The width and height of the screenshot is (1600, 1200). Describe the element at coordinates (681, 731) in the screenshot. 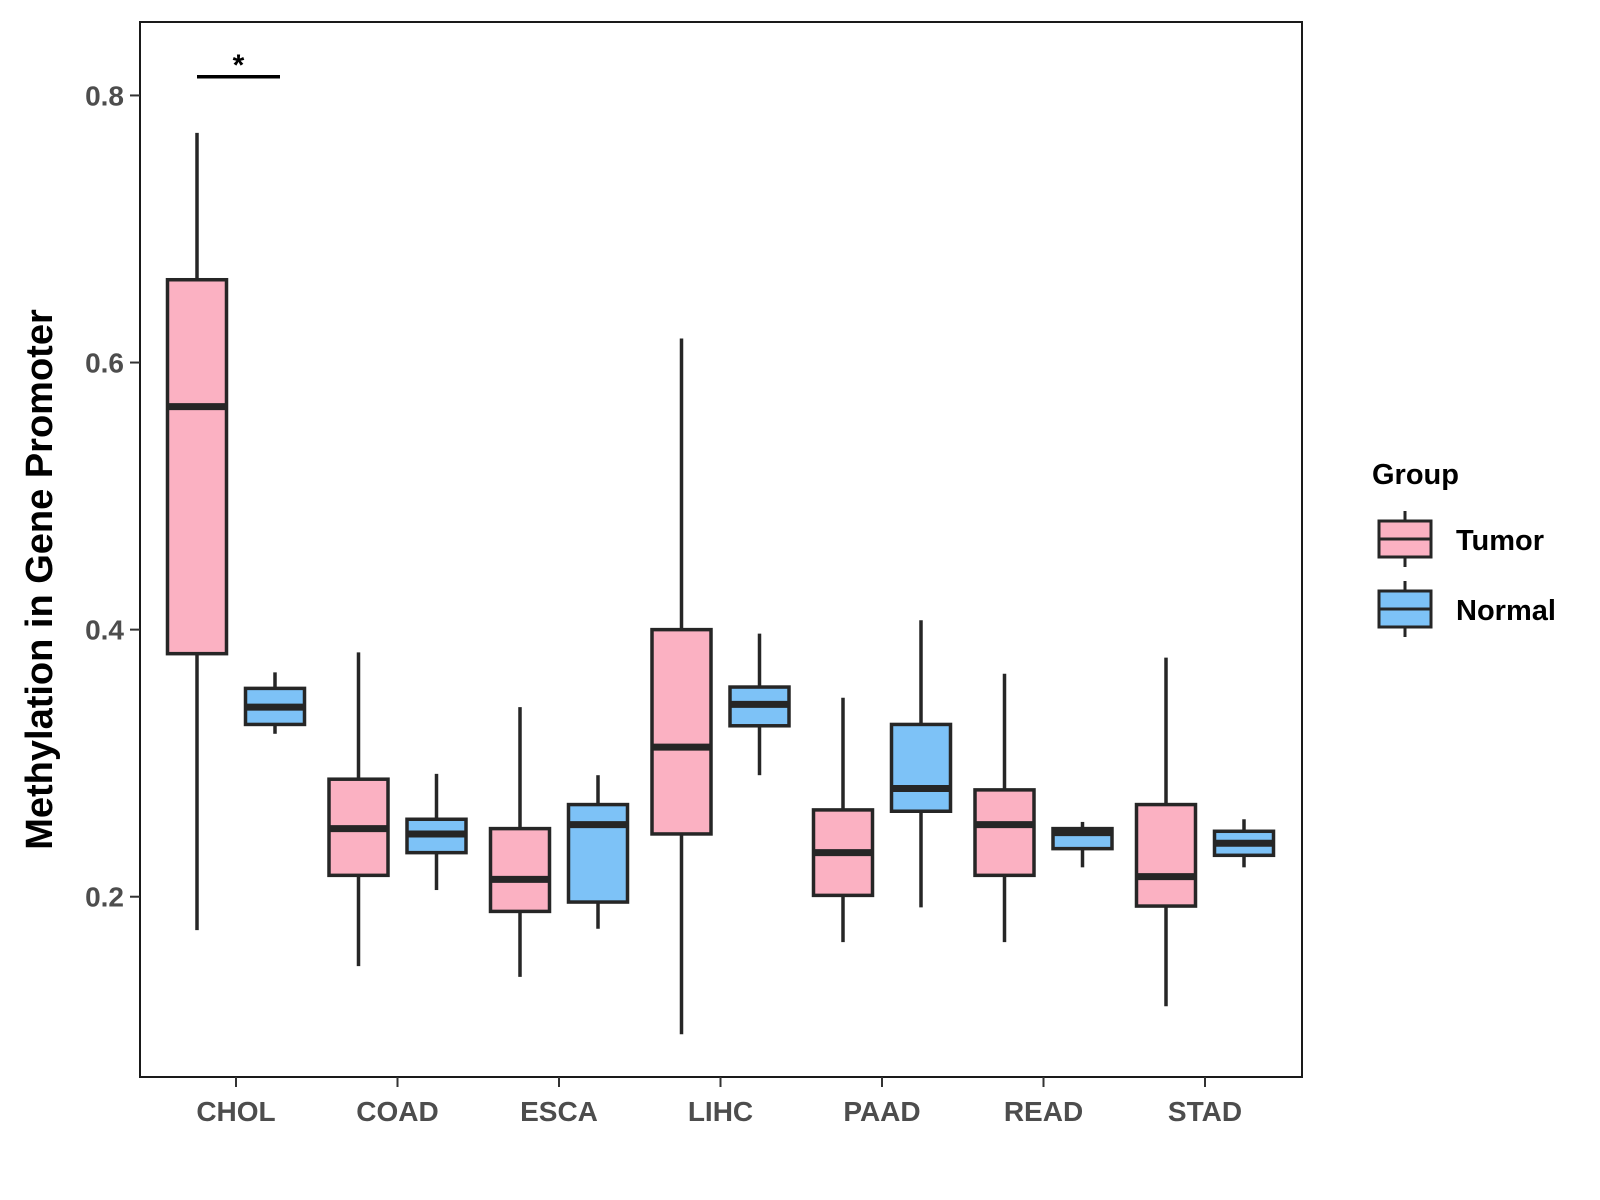

I see `box-tumor-lihc` at that location.